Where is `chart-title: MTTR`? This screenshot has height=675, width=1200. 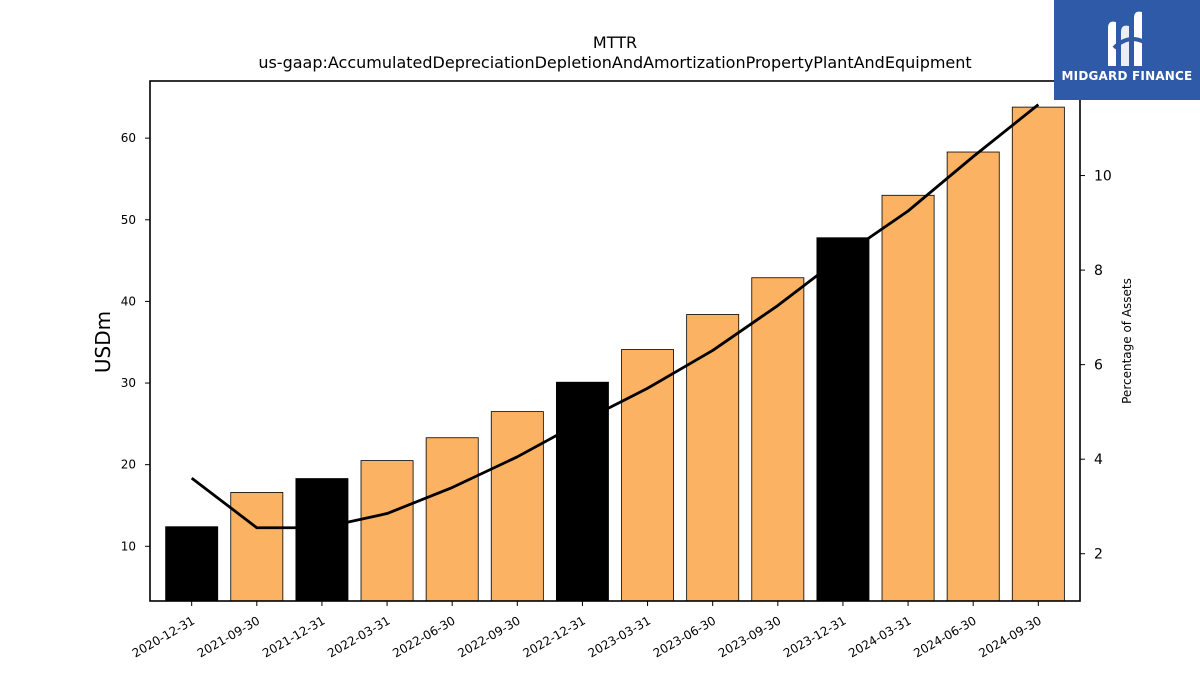 chart-title: MTTR is located at coordinates (615, 42).